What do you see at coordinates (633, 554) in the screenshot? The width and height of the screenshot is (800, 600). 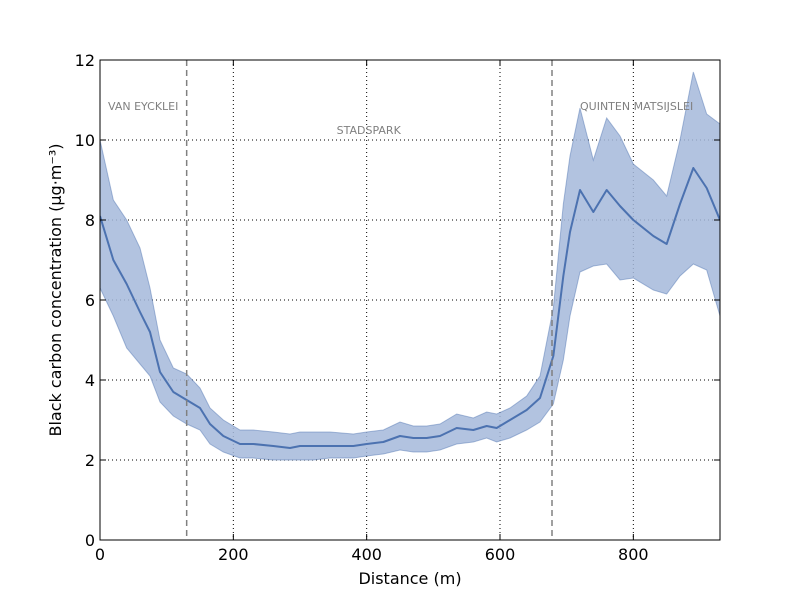 I see `x-tick-label: 800` at bounding box center [633, 554].